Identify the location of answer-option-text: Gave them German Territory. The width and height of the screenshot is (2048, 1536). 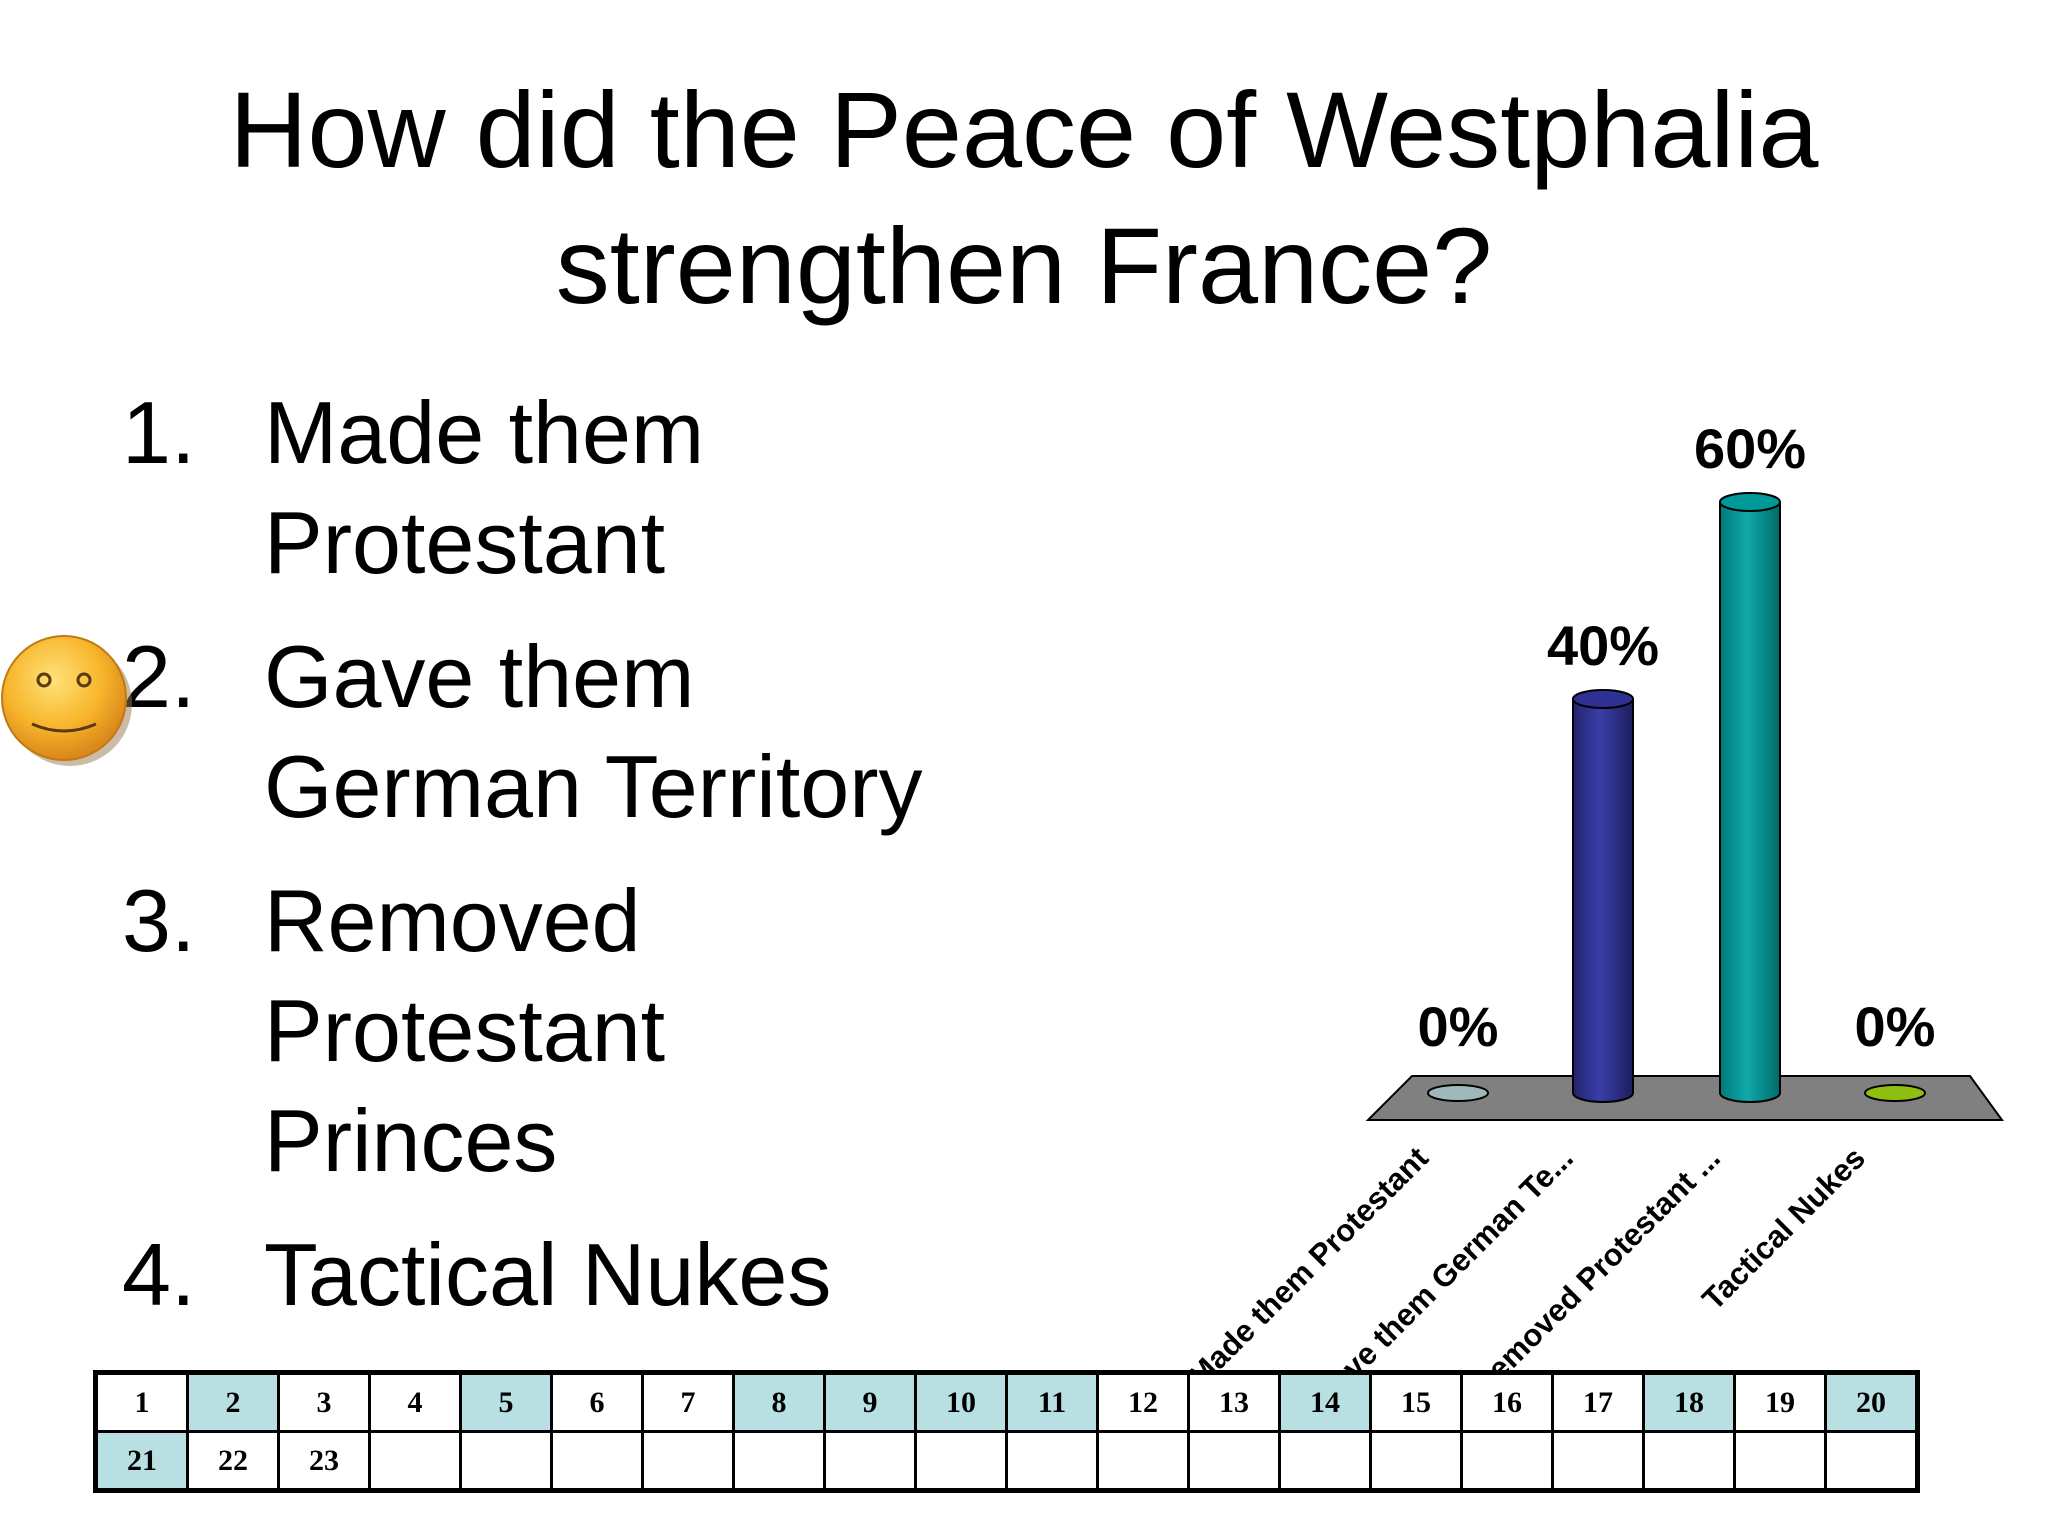
(593, 731).